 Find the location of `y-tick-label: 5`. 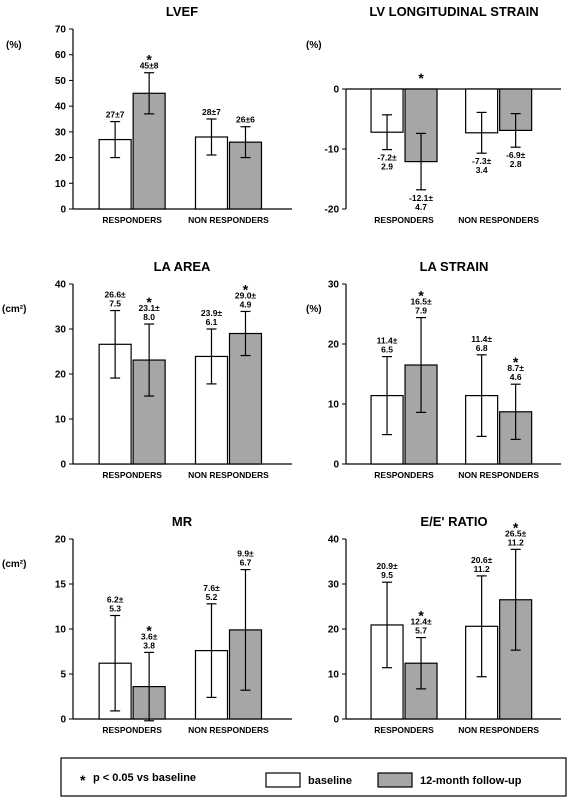

y-tick-label: 5 is located at coordinates (63, 675).